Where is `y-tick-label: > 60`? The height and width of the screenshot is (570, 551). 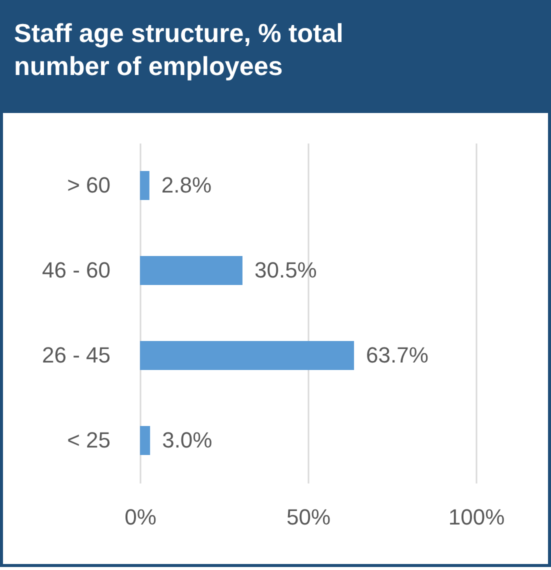
y-tick-label: > 60 is located at coordinates (88, 185).